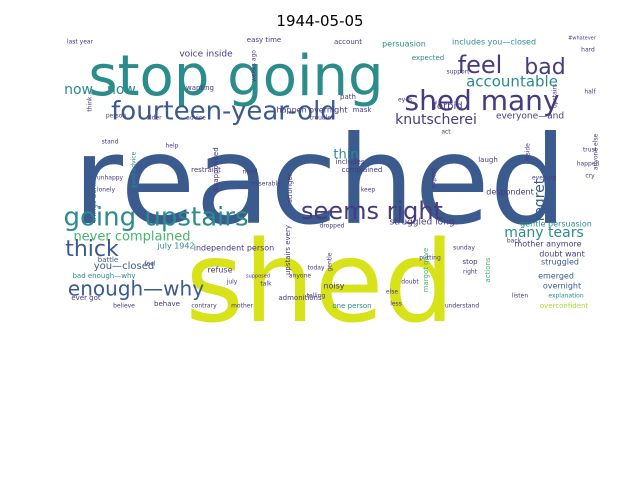 The image size is (640, 480). What do you see at coordinates (564, 306) in the screenshot?
I see `cloud-word: overconfident` at bounding box center [564, 306].